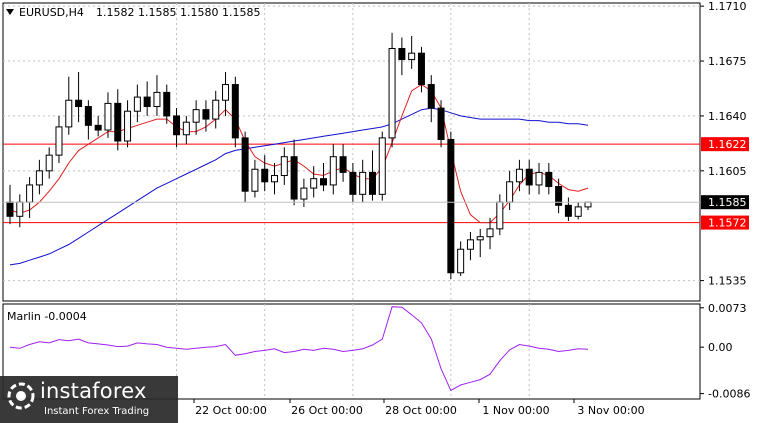 The width and height of the screenshot is (759, 423). I want to click on chart-header-symbol: EURUSD,H4, so click(51, 12).